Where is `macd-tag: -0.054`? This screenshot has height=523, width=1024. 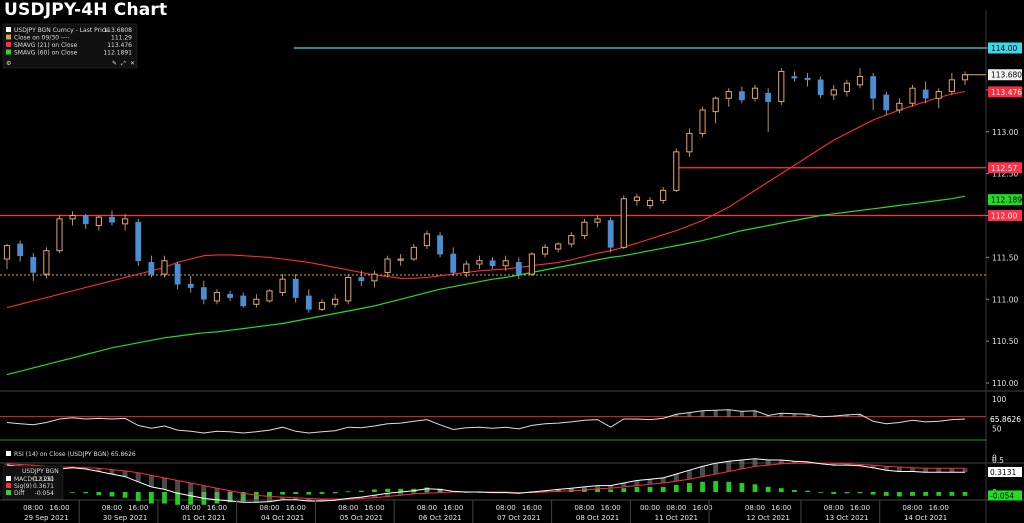
macd-tag: -0.054 is located at coordinates (1005, 495).